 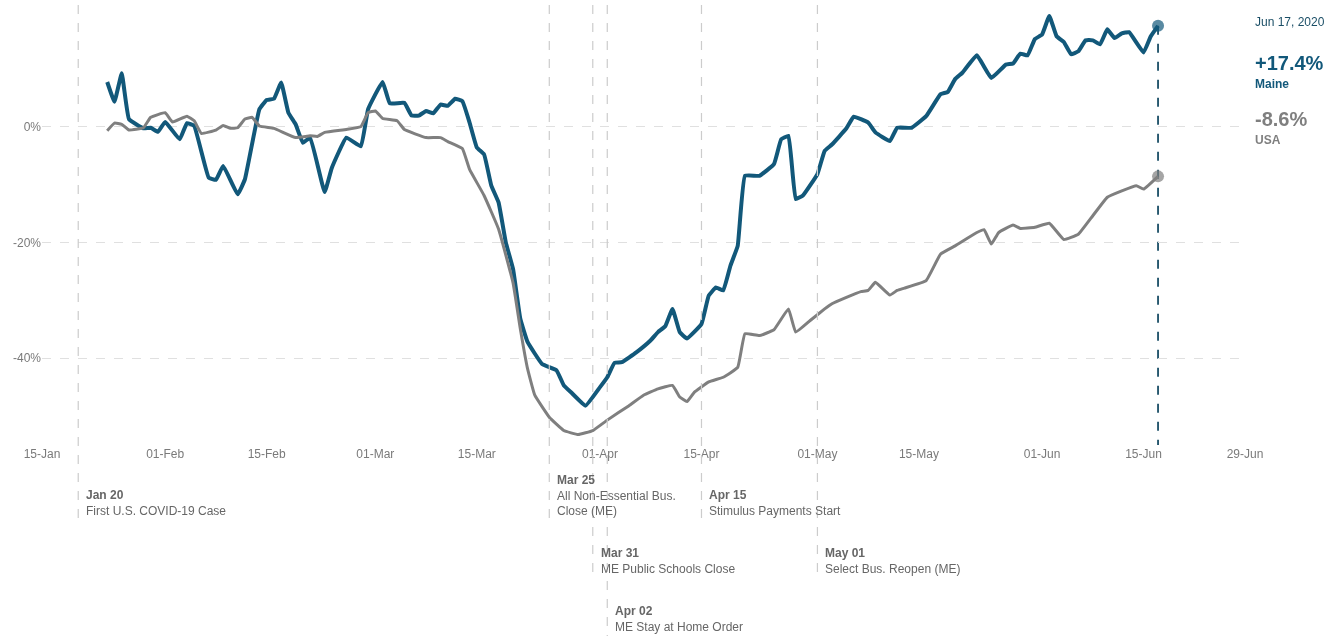 I want to click on text: -8.6%, so click(x=1281, y=119).